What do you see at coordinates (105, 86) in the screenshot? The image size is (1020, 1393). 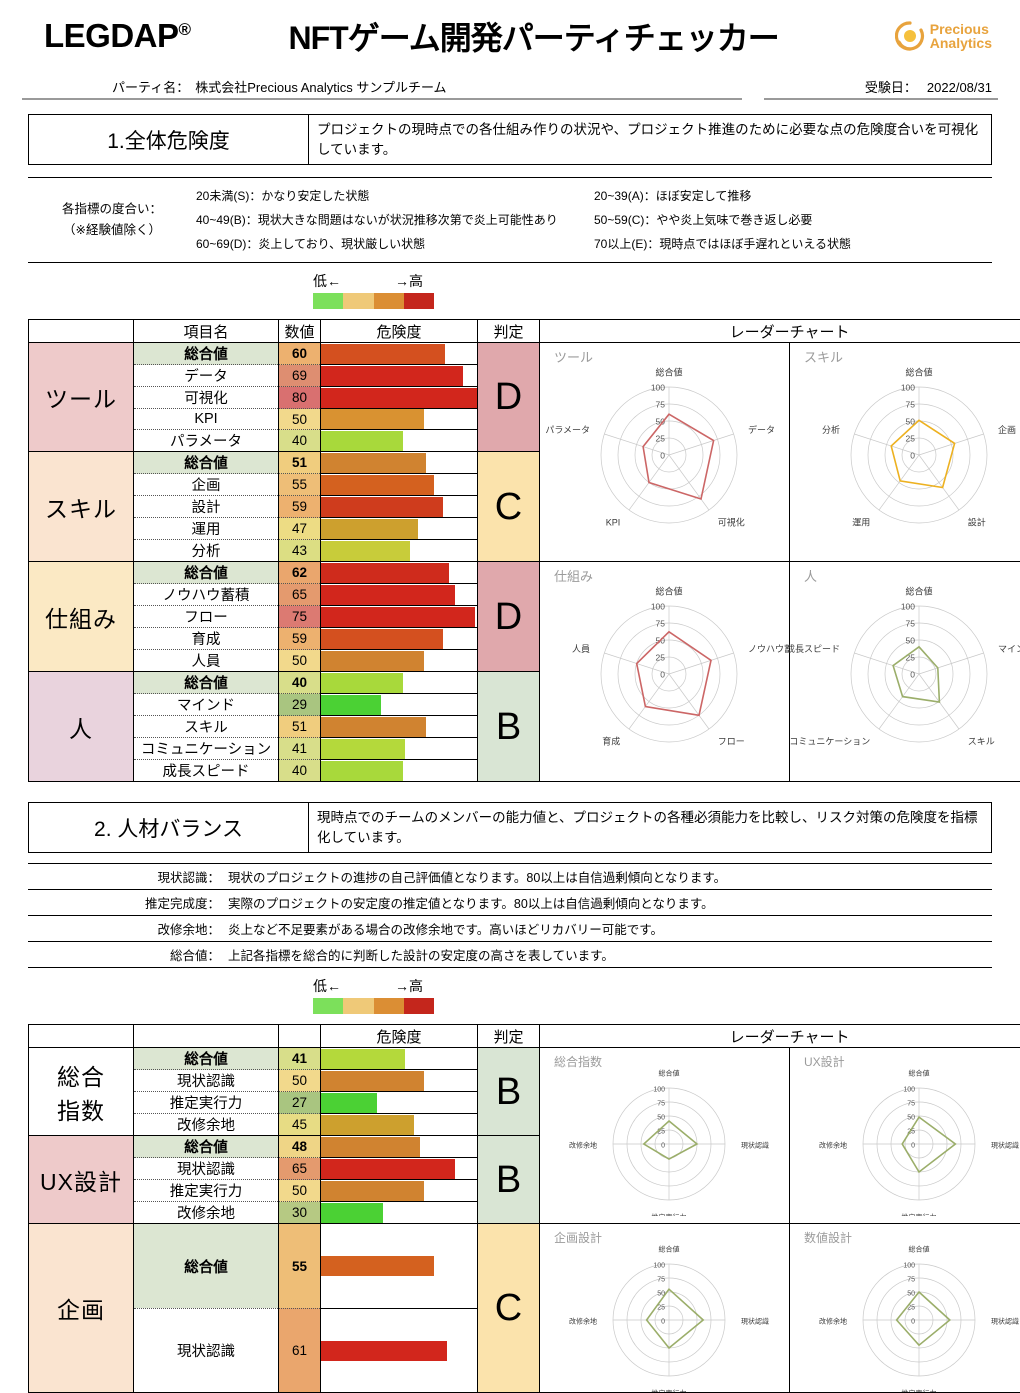 I see `party-name-label: パーティ名：` at bounding box center [105, 86].